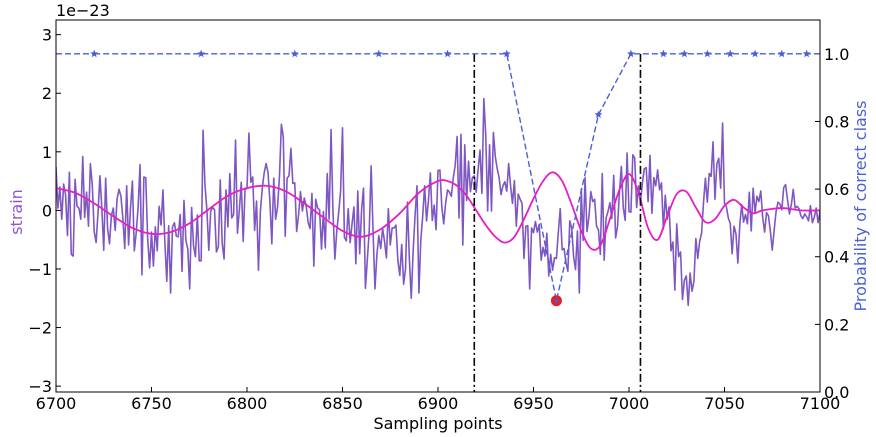  Describe the element at coordinates (342, 403) in the screenshot. I see `x-tick-label: 6850` at that location.